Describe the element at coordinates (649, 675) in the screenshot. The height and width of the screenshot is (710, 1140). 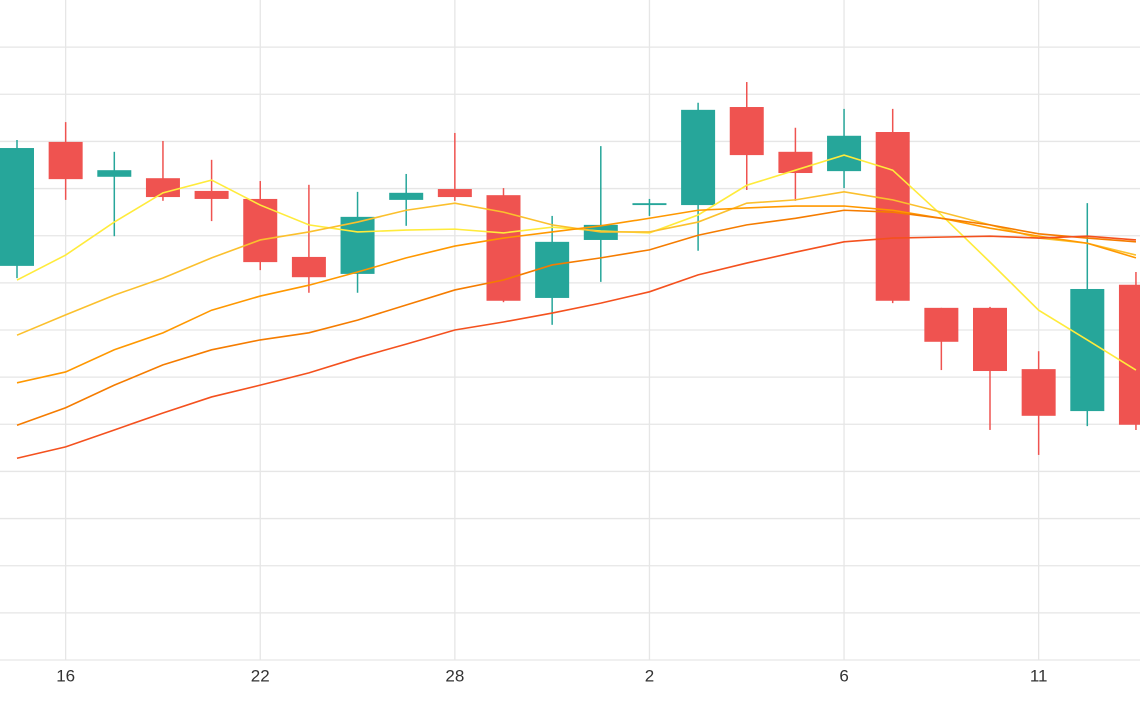
I see `x-tick-label: 2` at that location.